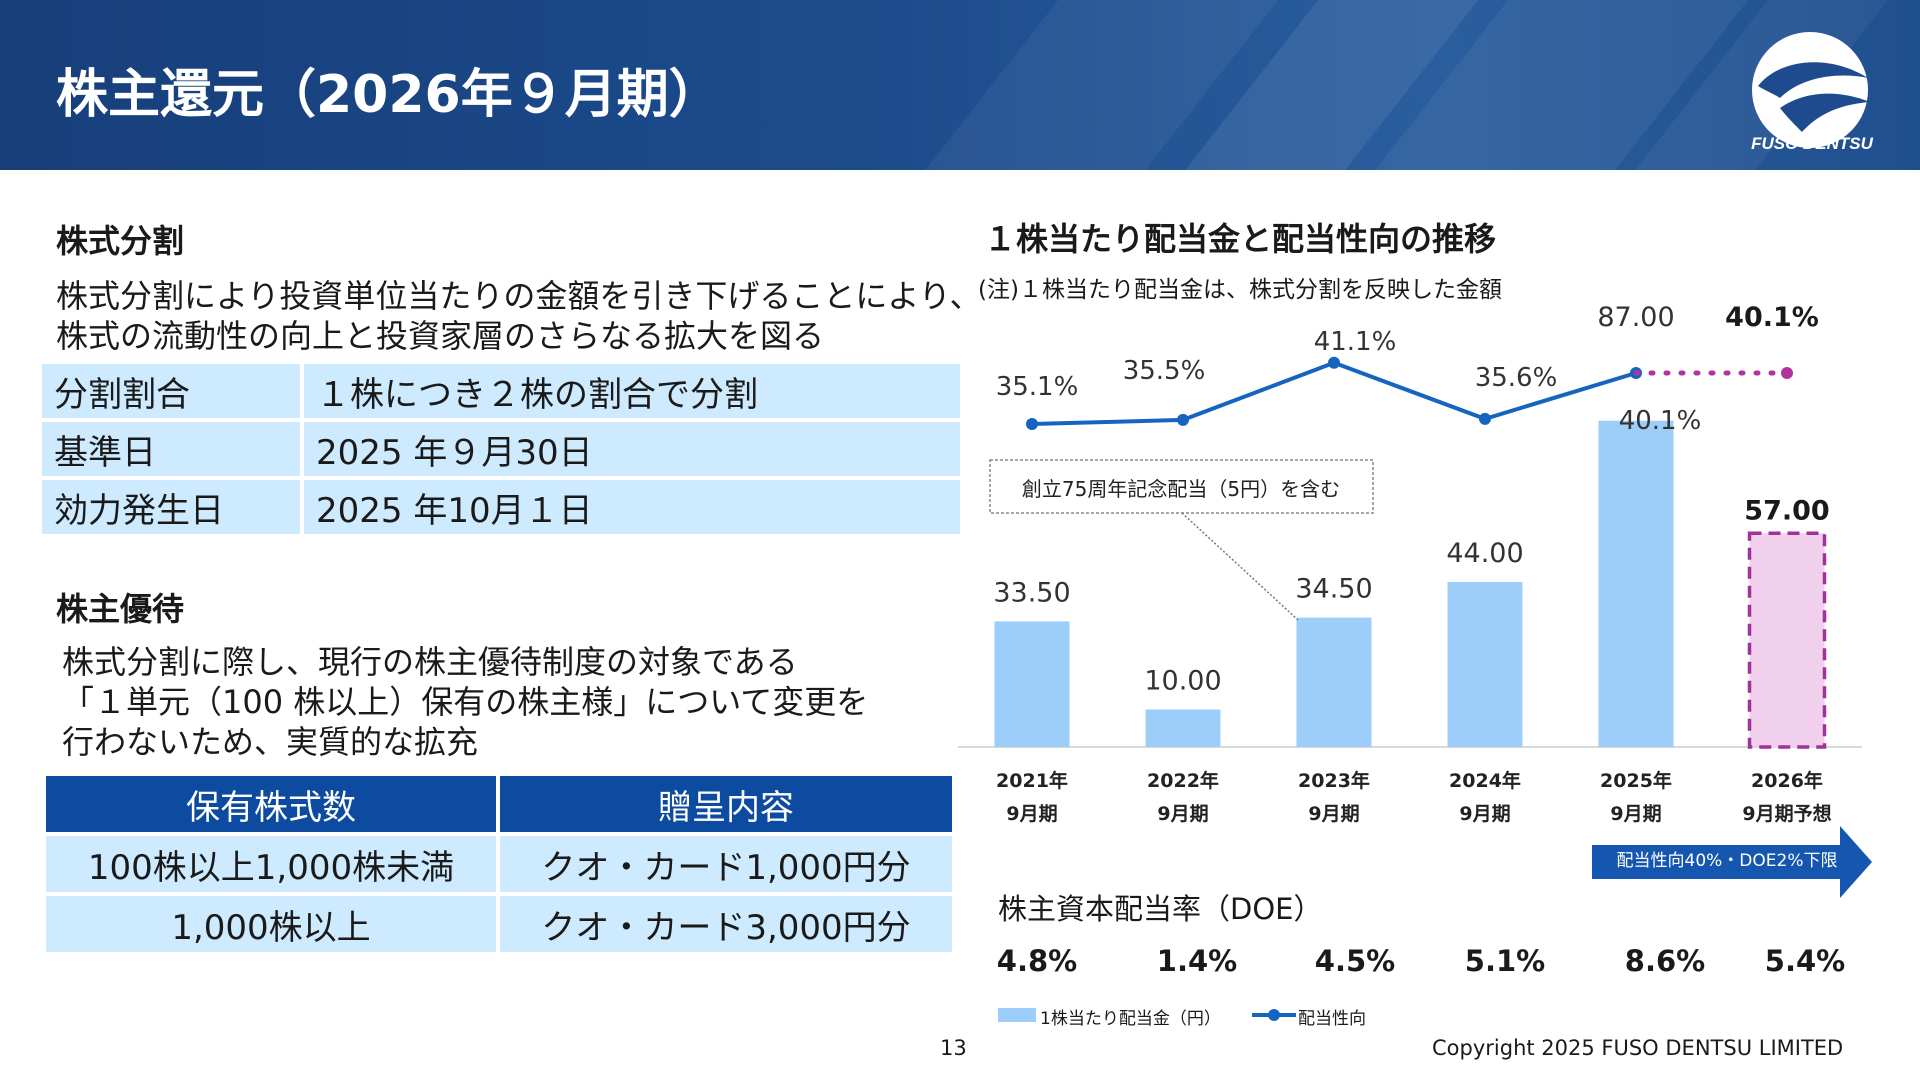 The image size is (1920, 1080). Describe the element at coordinates (1333, 589) in the screenshot. I see `bar-value-label: 34.50` at that location.